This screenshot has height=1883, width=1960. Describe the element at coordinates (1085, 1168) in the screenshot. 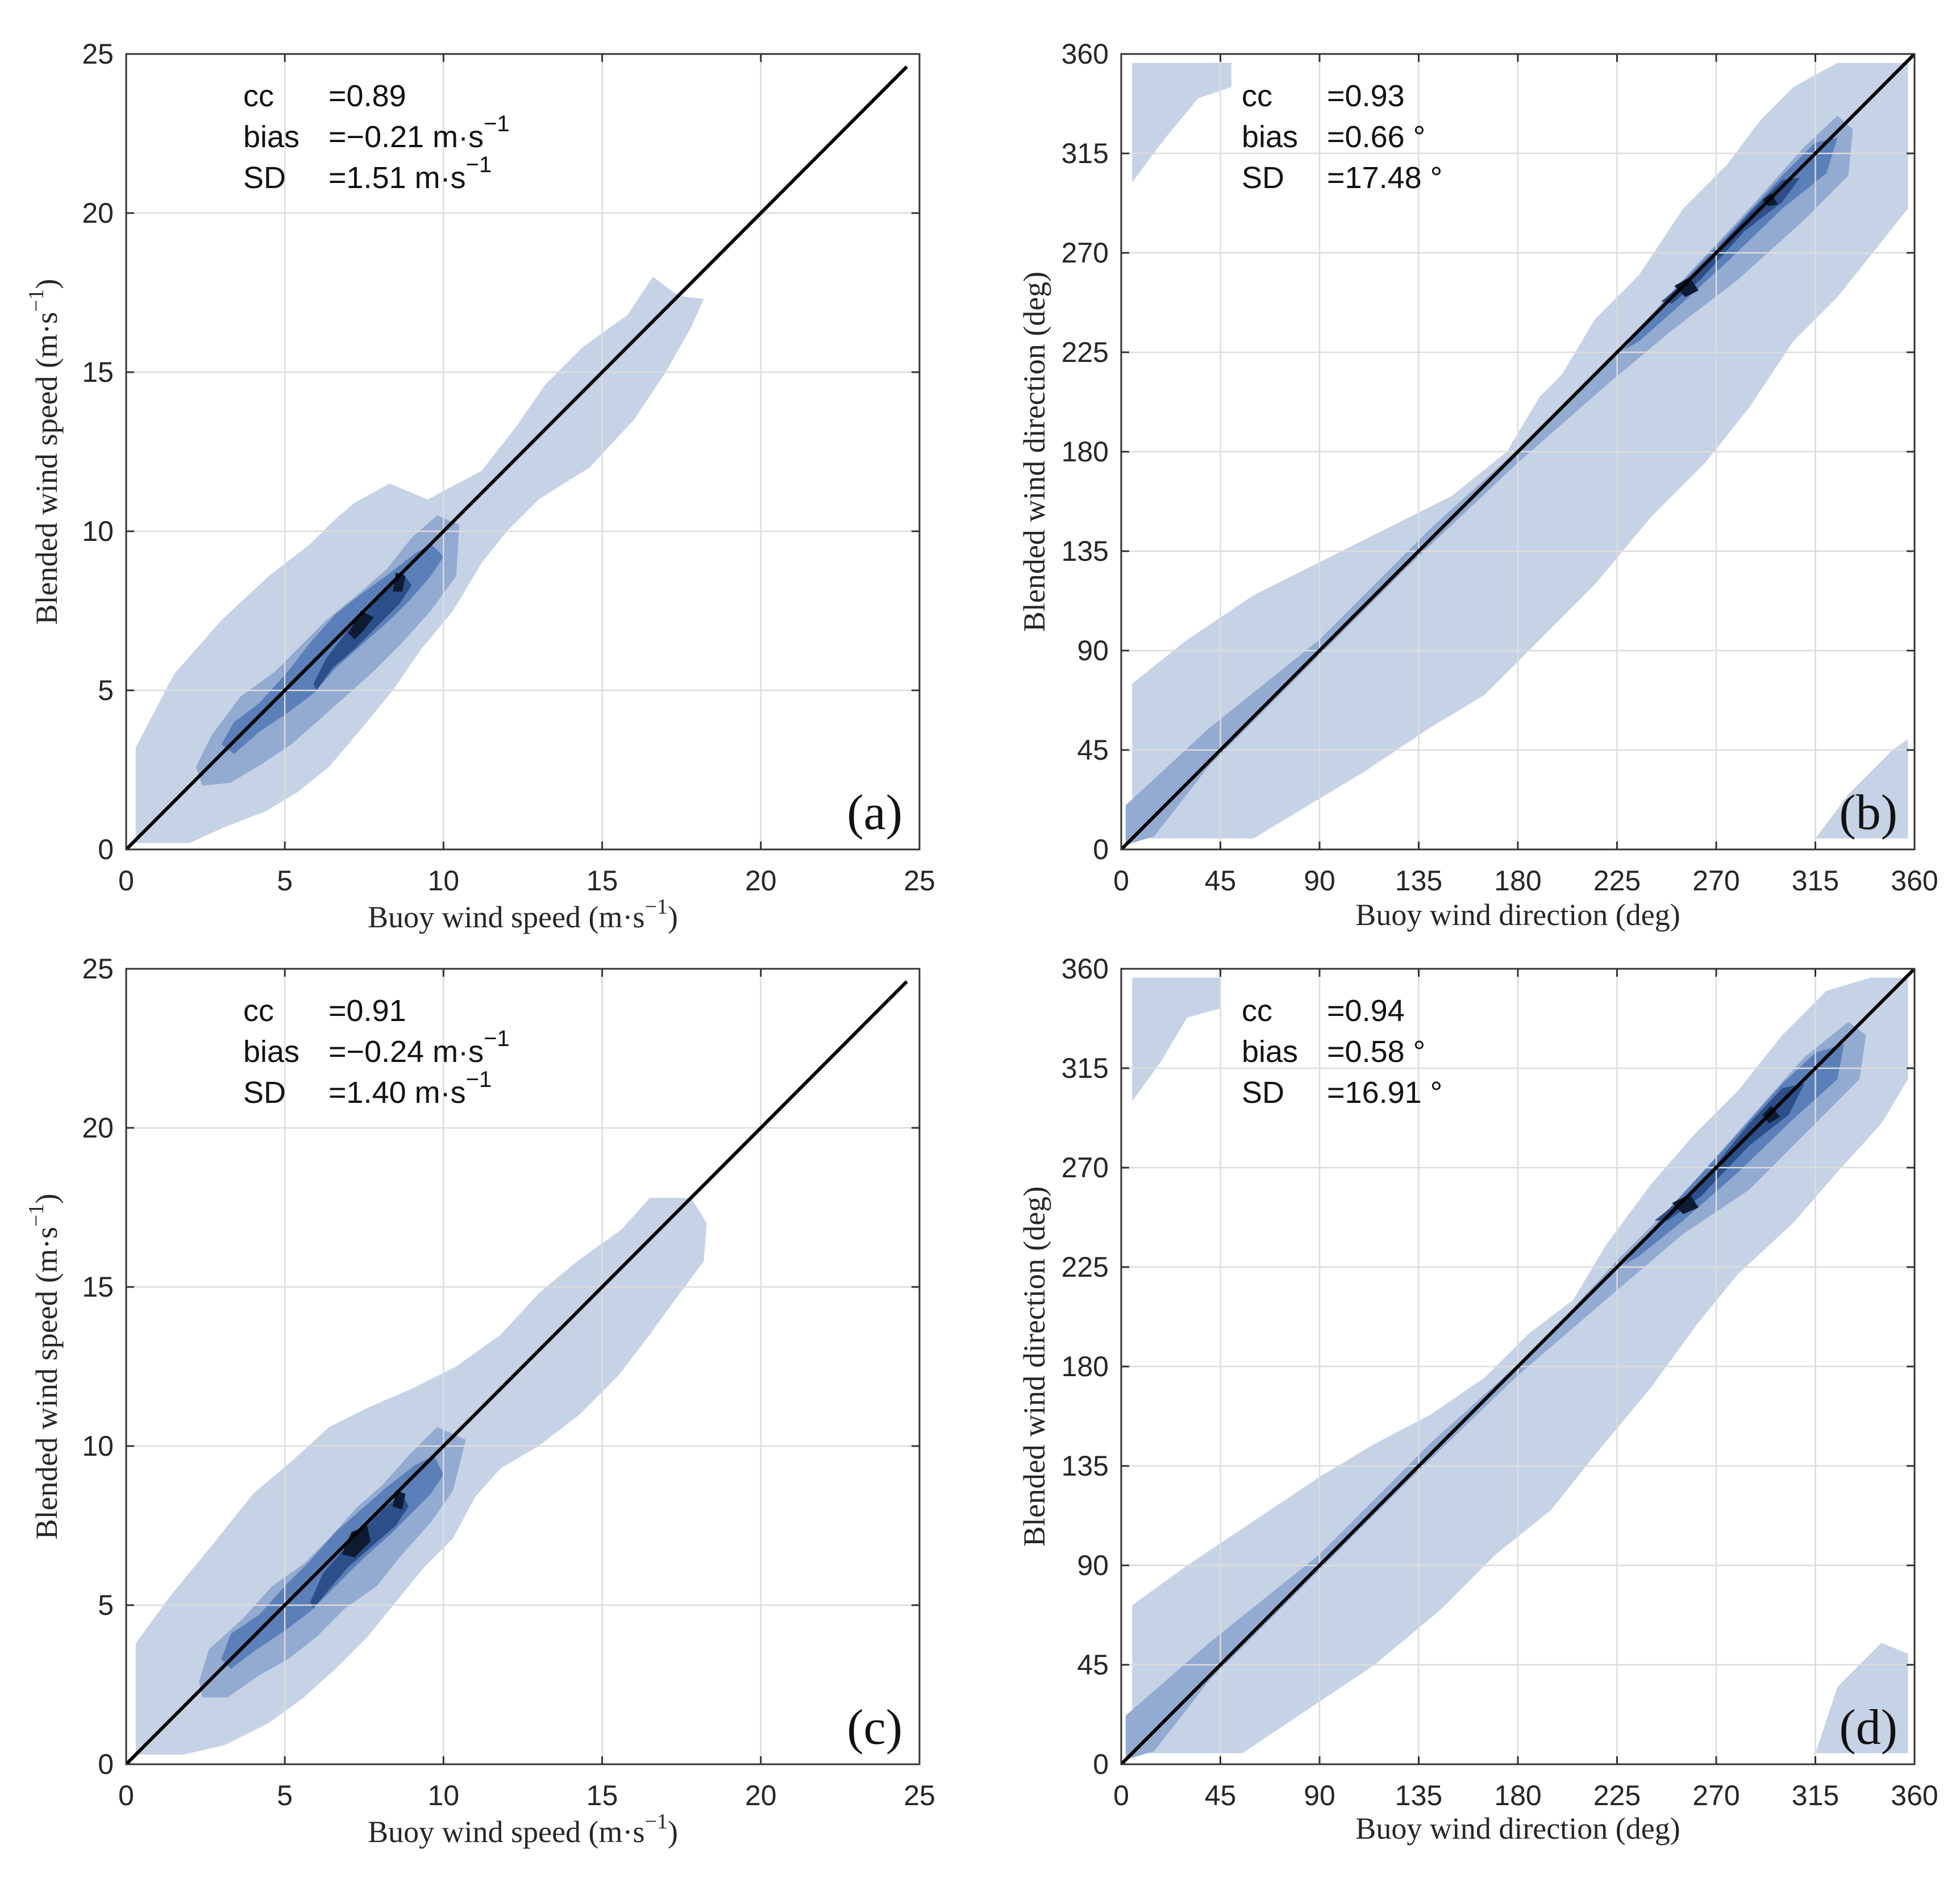

I see `y-tick-label: 270` at that location.